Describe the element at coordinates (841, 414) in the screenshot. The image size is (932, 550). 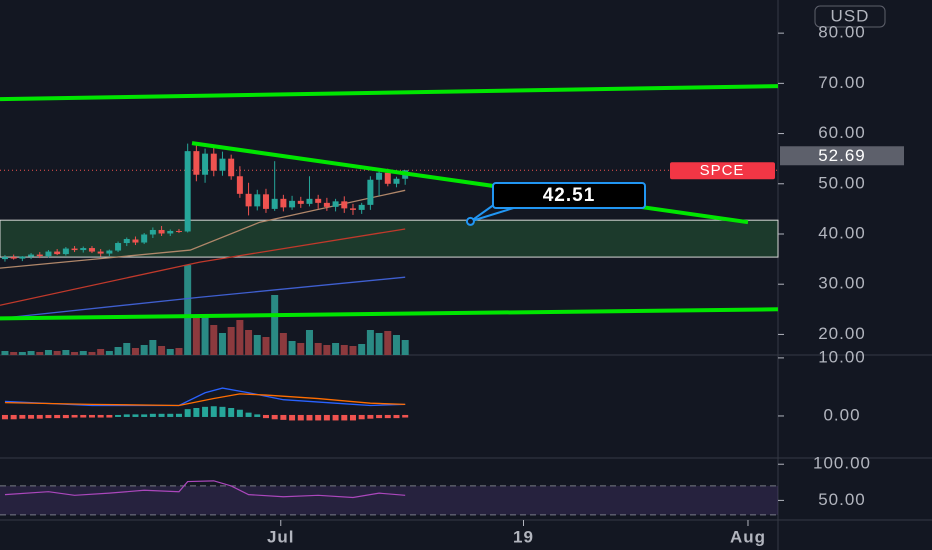
I see `y-tick-label: 0.00` at that location.